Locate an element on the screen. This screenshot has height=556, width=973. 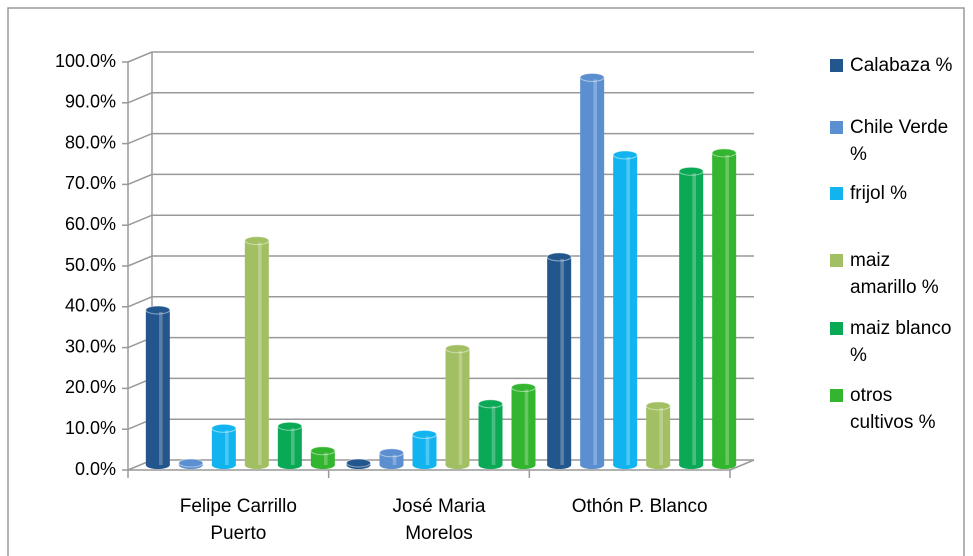
x-tick-label: José Maria Morelos is located at coordinates (439, 520).